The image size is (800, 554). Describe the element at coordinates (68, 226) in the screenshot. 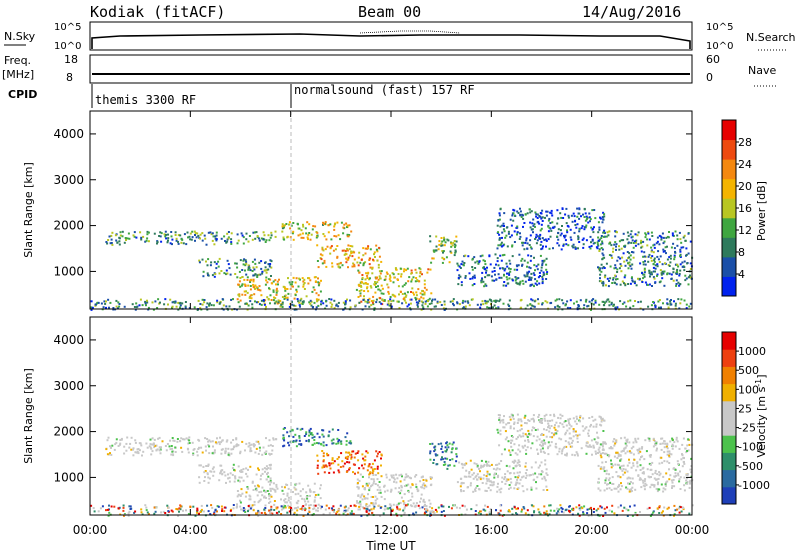

I see `y-tick-label: 2000` at that location.